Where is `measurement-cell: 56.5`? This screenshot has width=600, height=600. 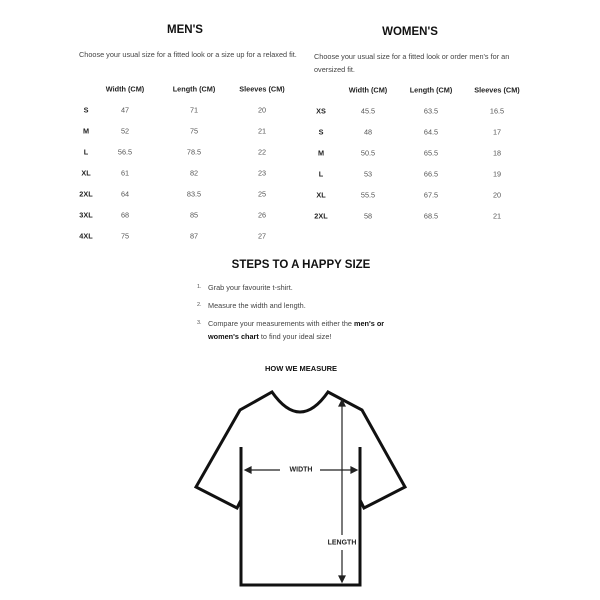 measurement-cell: 56.5 is located at coordinates (125, 152).